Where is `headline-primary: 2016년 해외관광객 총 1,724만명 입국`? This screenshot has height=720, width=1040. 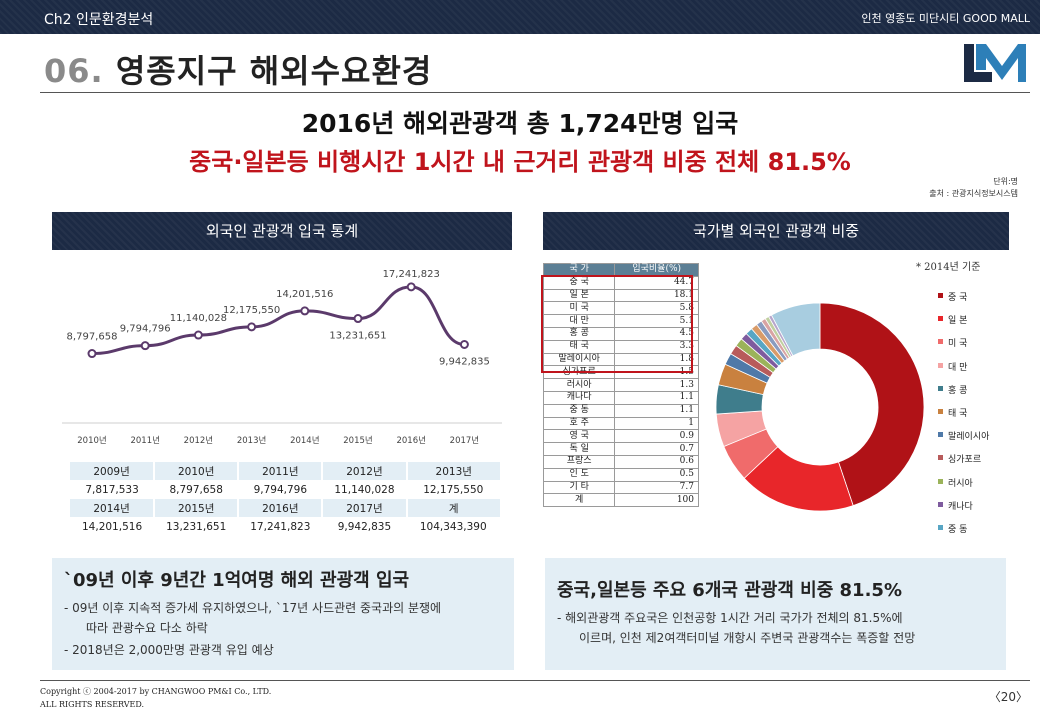
headline-primary: 2016년 해외관광객 총 1,724만명 입국 is located at coordinates (520, 123).